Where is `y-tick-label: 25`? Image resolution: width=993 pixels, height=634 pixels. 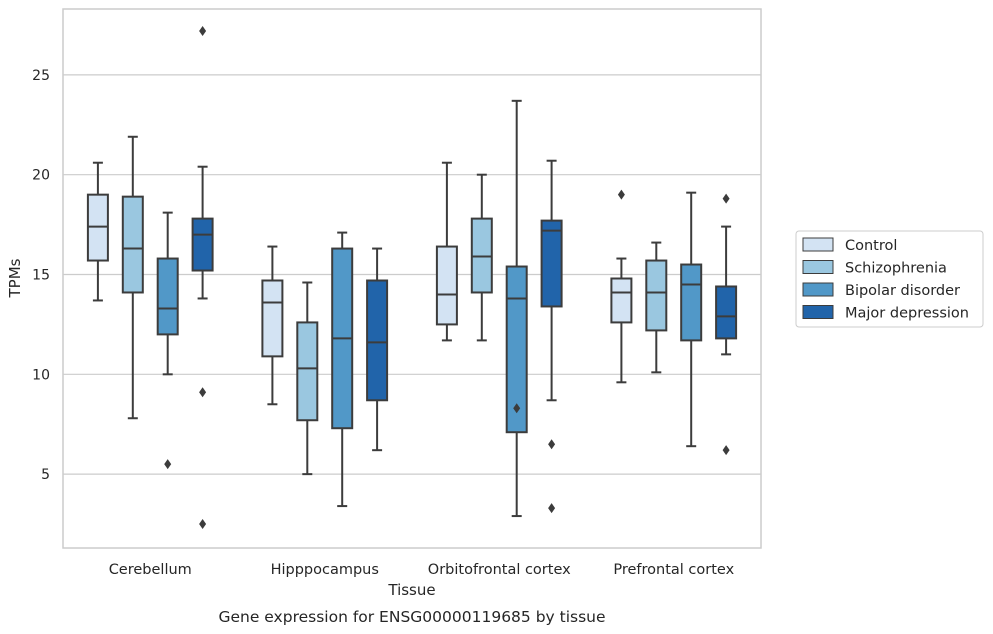 y-tick-label: 25 is located at coordinates (41, 76).